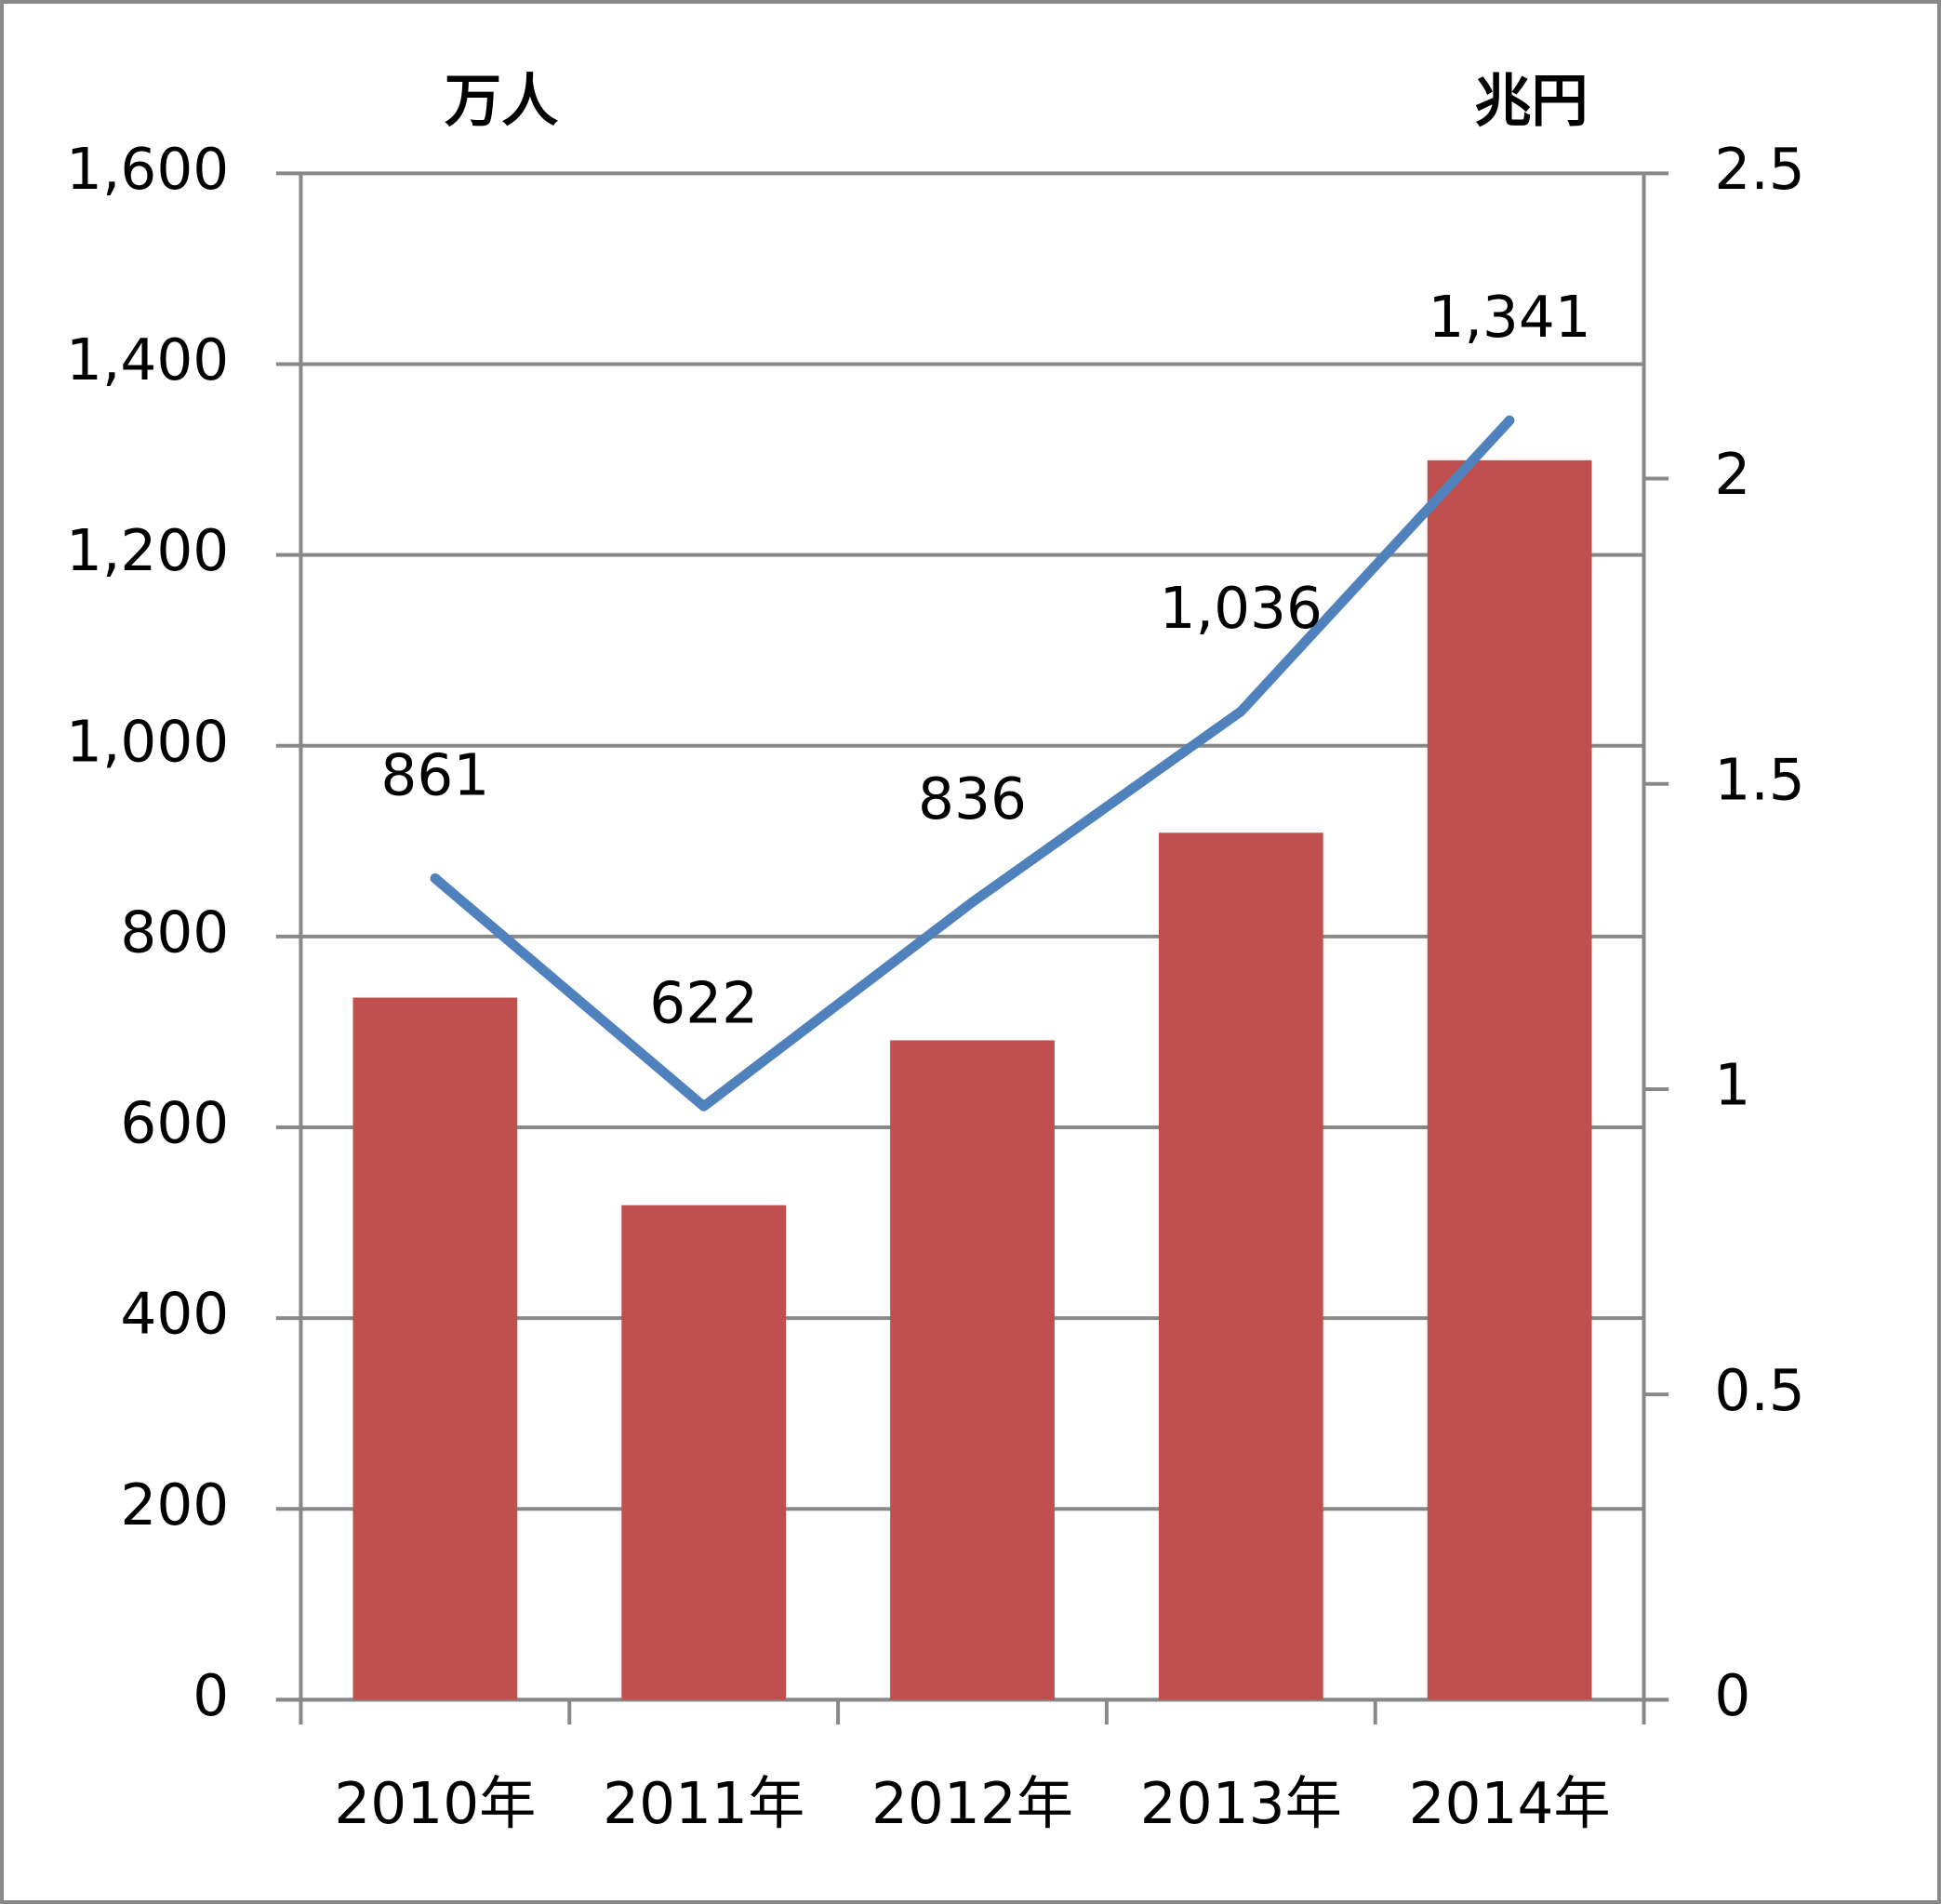 The image size is (1941, 1904). I want to click on x-tick-label: 2011年, so click(703, 1804).